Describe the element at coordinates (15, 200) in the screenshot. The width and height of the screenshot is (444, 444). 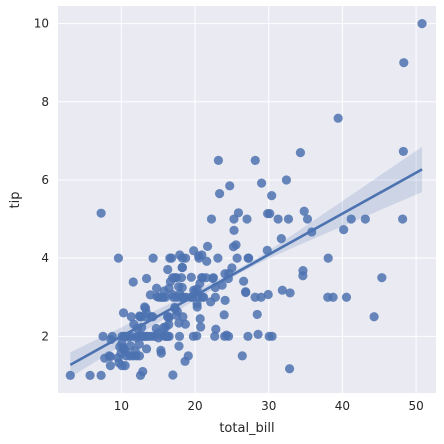
I see `y-axis-label: tip` at that location.